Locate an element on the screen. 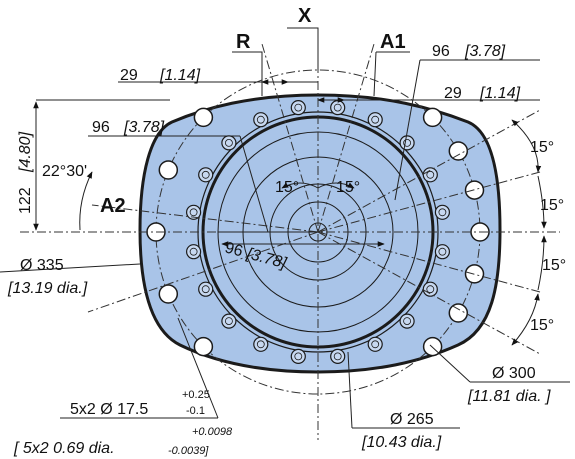  radial-line-a1 is located at coordinates (346, 138).